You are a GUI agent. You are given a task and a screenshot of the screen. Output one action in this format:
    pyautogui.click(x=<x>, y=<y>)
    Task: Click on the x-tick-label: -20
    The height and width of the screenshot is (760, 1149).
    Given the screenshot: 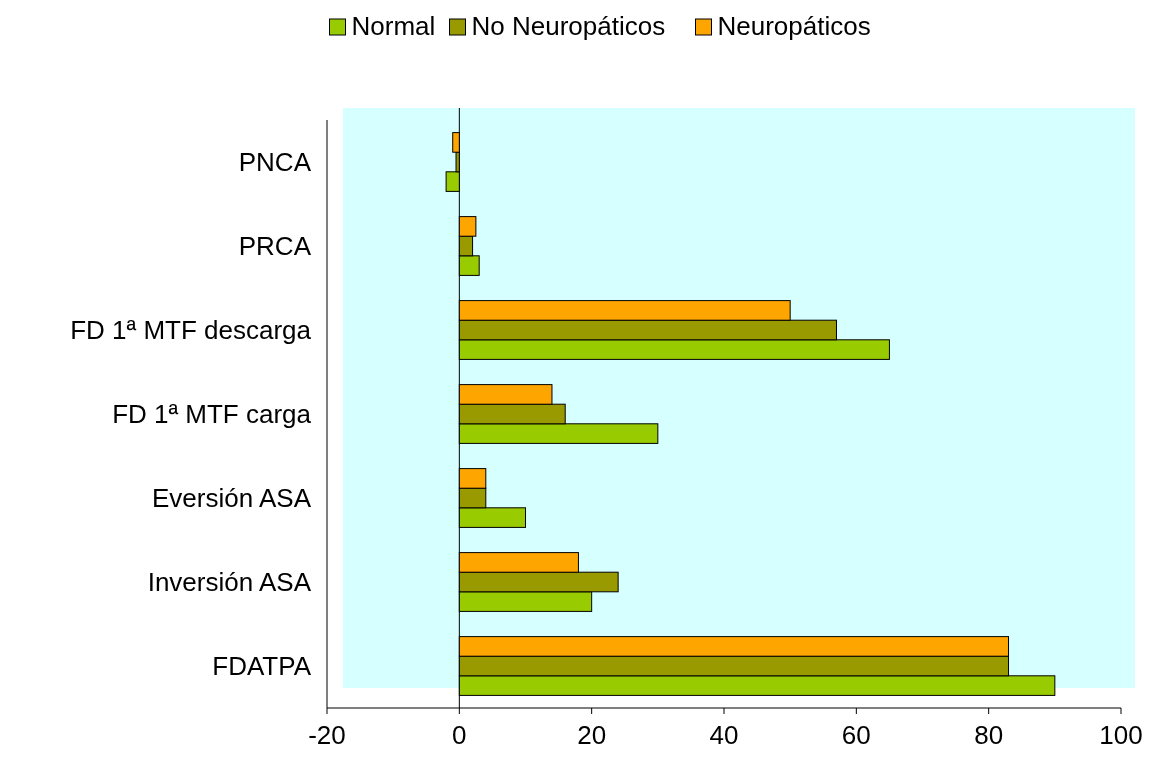 What is the action you would take?
    pyautogui.click(x=327, y=735)
    